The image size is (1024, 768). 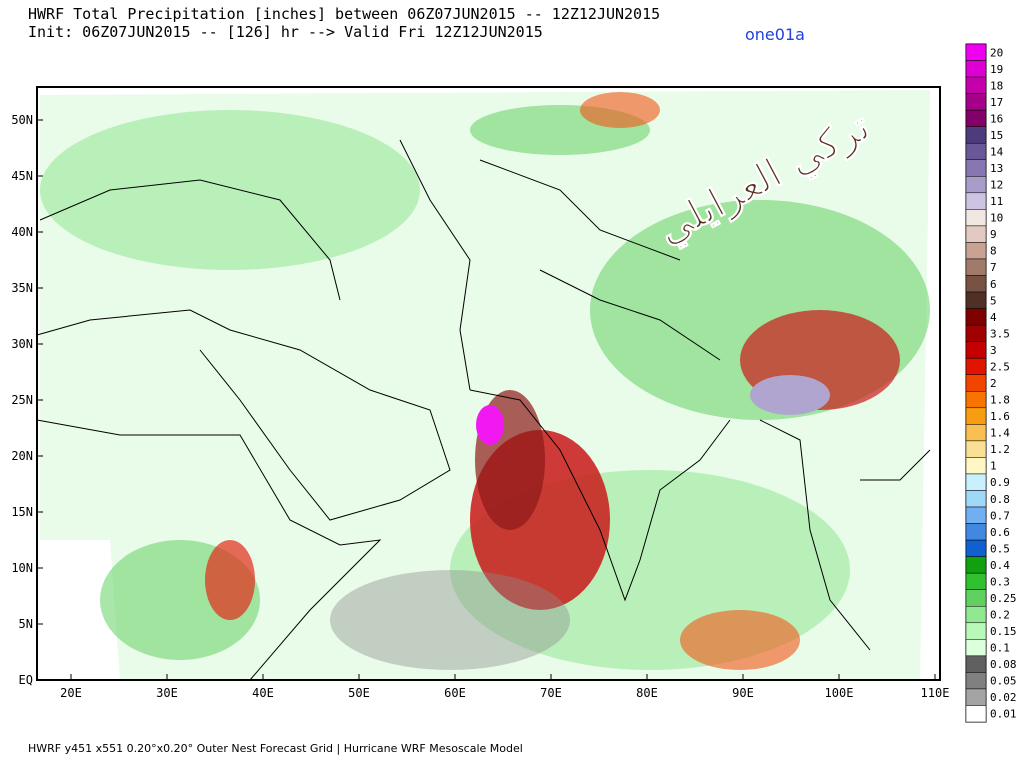 What do you see at coordinates (71, 693) in the screenshot?
I see `lon-label: 20E` at bounding box center [71, 693].